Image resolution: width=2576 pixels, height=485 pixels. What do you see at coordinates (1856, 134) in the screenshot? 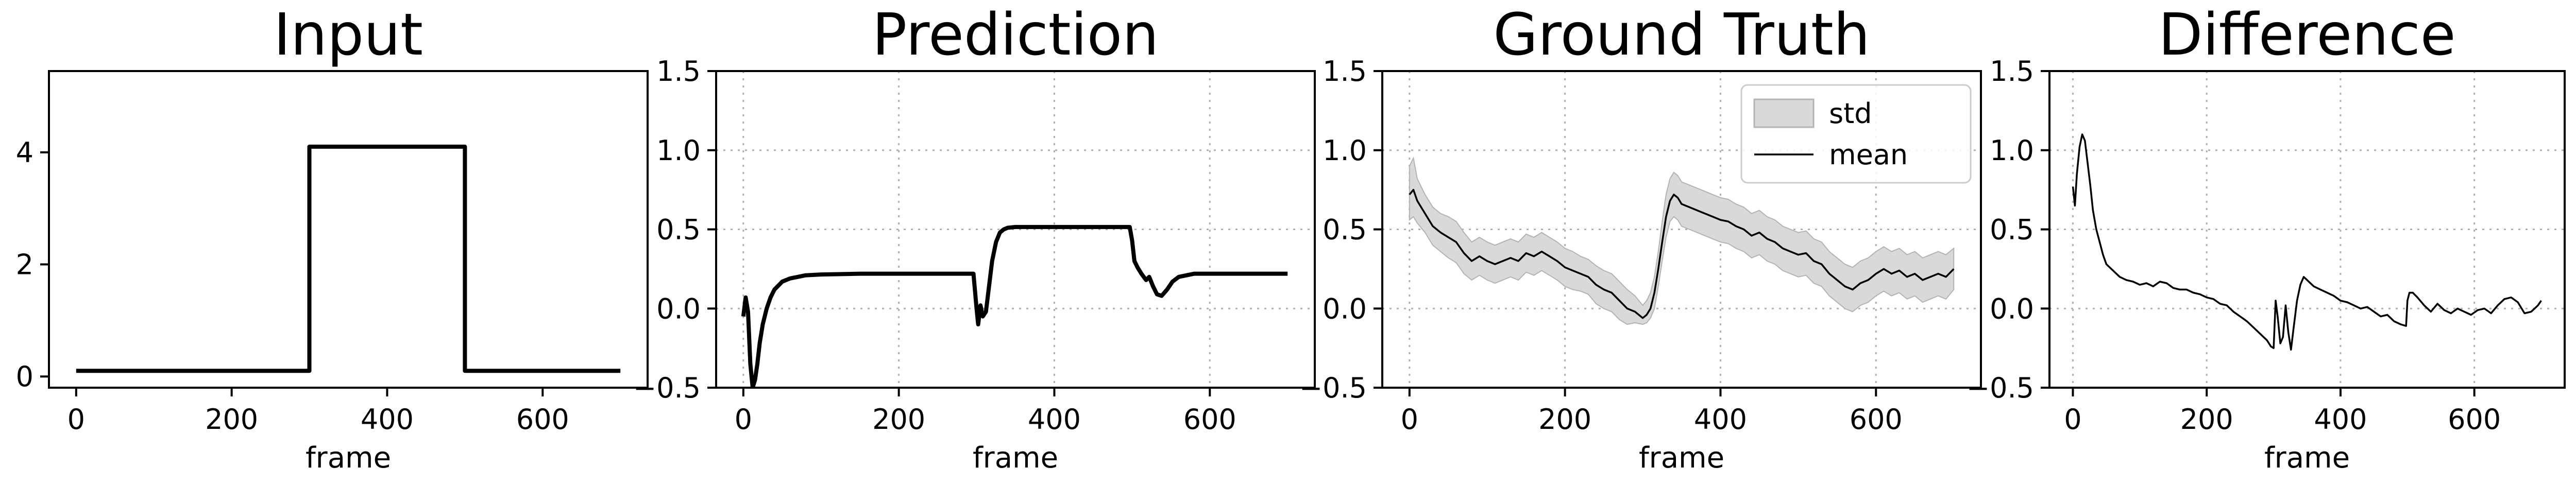
I see `legend: std mean` at bounding box center [1856, 134].